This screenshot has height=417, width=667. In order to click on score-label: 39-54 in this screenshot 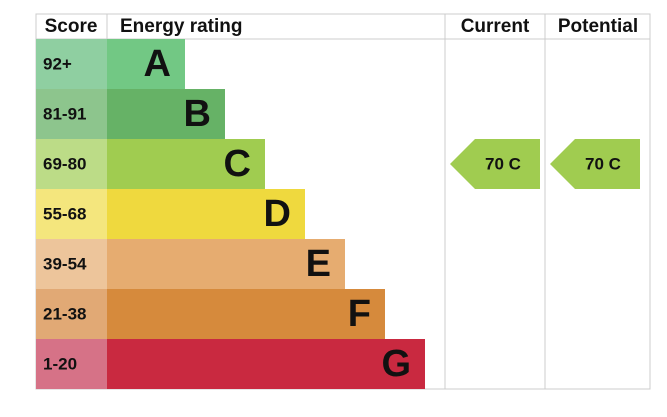, I will do `click(65, 263)`.